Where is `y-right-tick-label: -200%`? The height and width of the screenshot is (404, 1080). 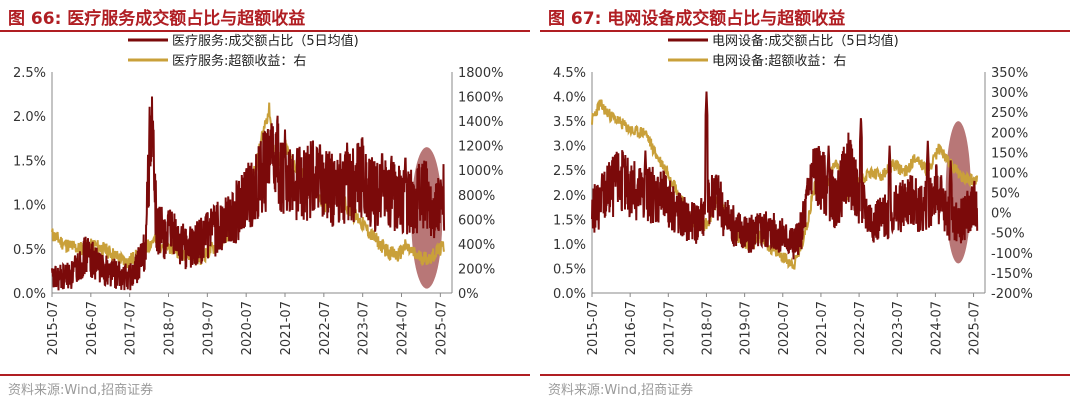 y-right-tick-label: -200% is located at coordinates (1012, 294).